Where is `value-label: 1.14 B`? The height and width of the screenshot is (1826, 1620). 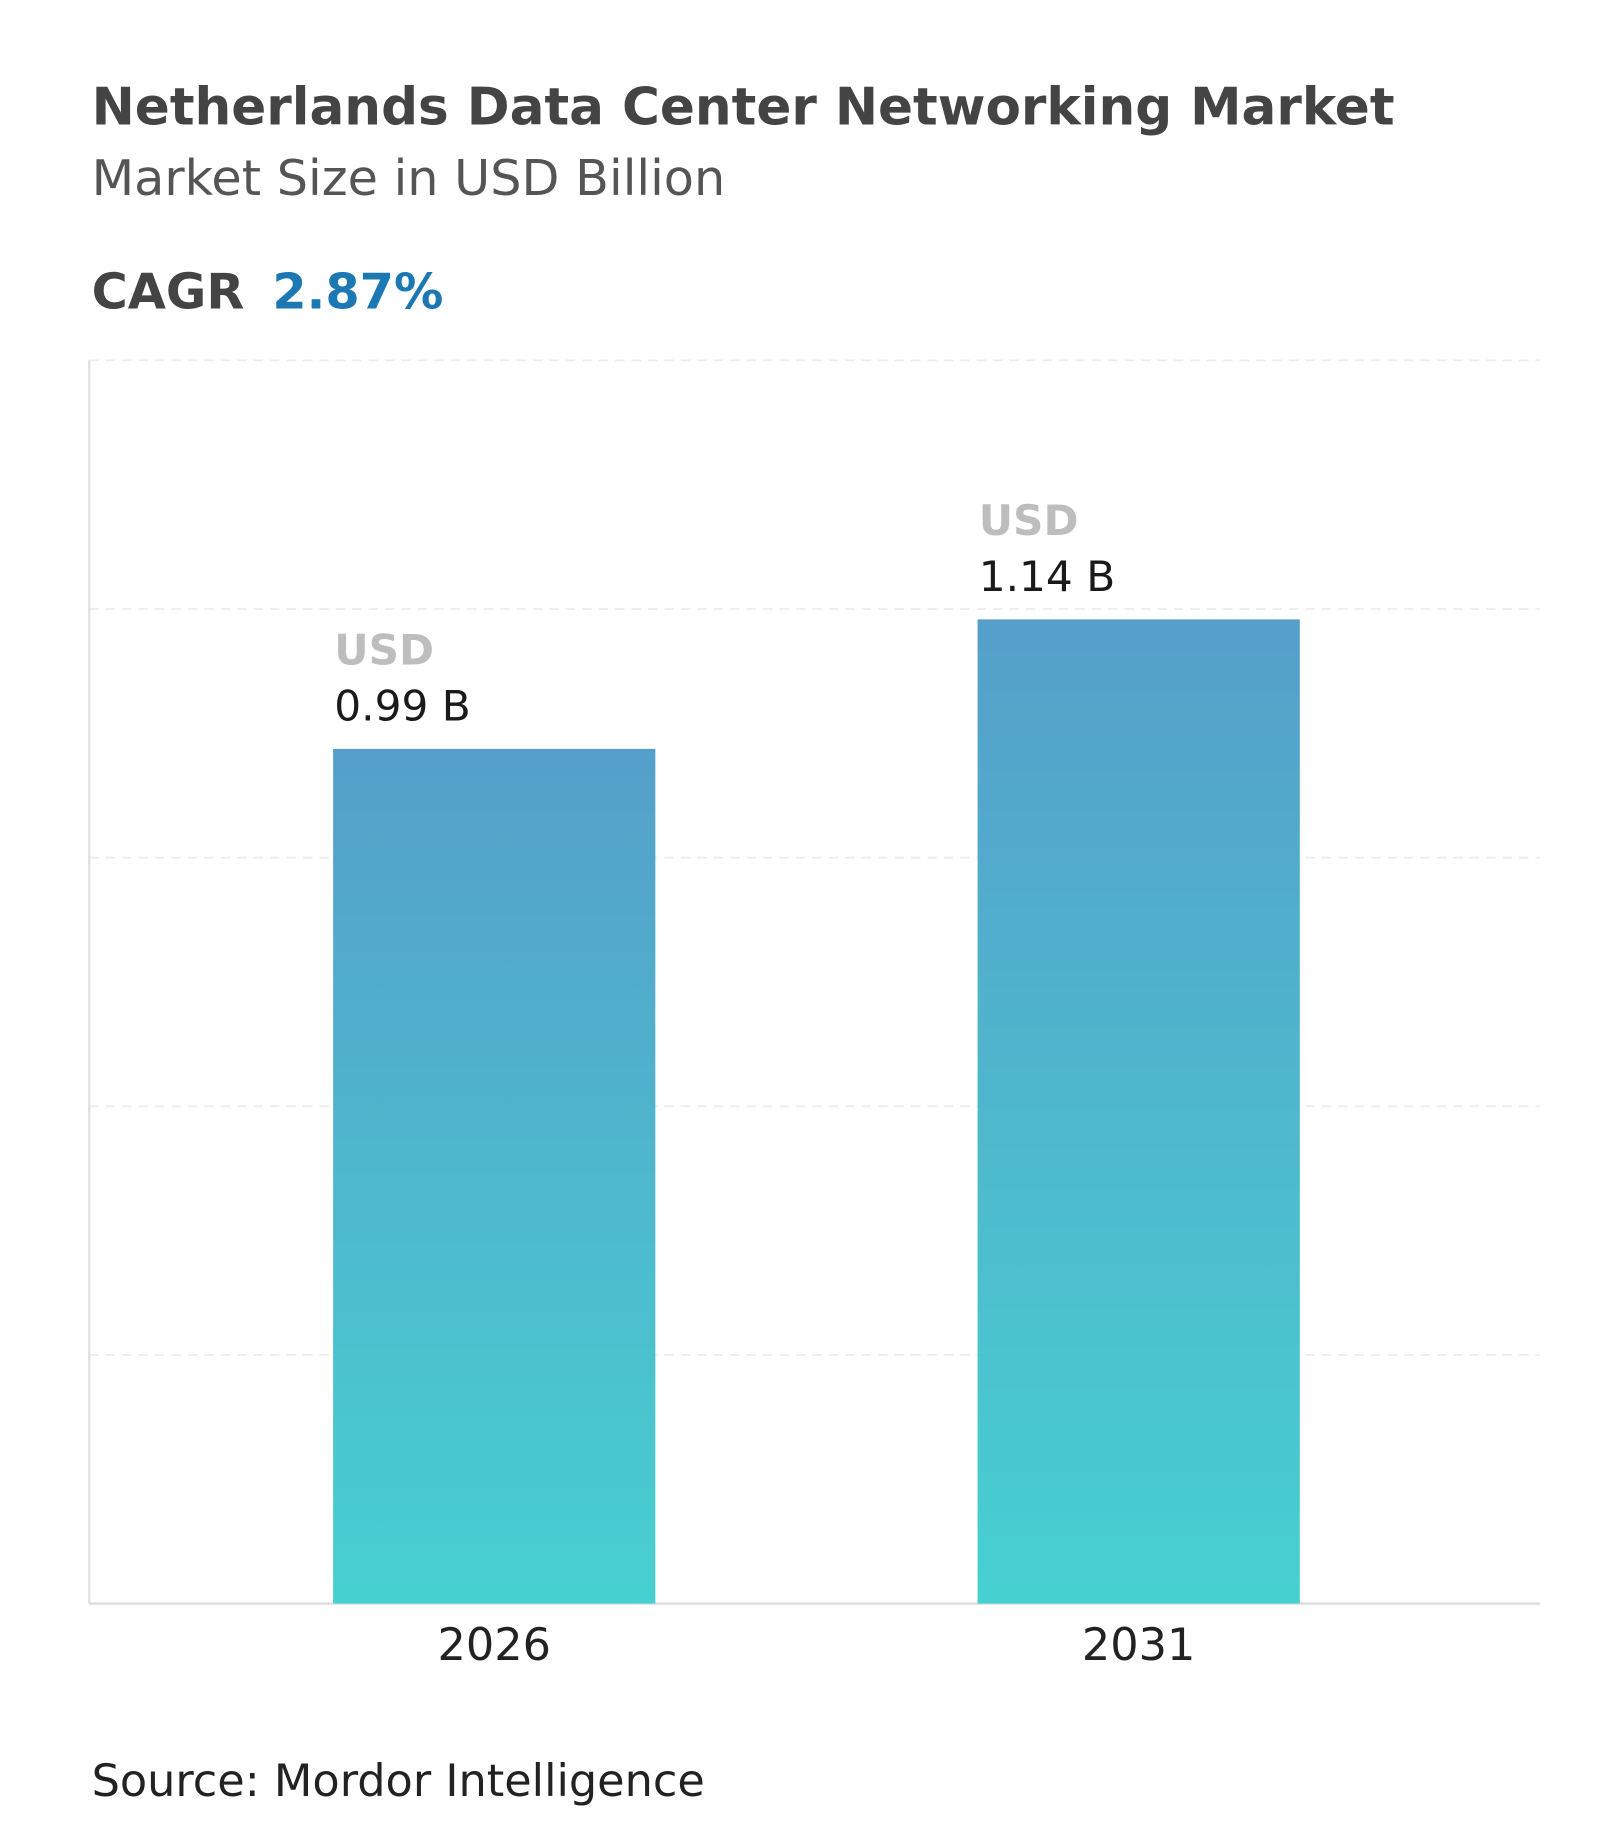 value-label: 1.14 B is located at coordinates (1047, 576).